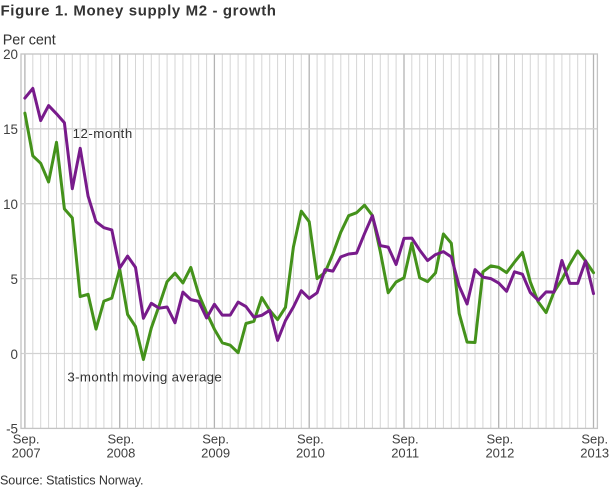 Image resolution: width=610 pixels, height=493 pixels. What do you see at coordinates (139, 11) in the screenshot?
I see `svg-text:Figure 1. Money supply M2 - gr: Figure 1. Money supply M2 - growth` at bounding box center [139, 11].